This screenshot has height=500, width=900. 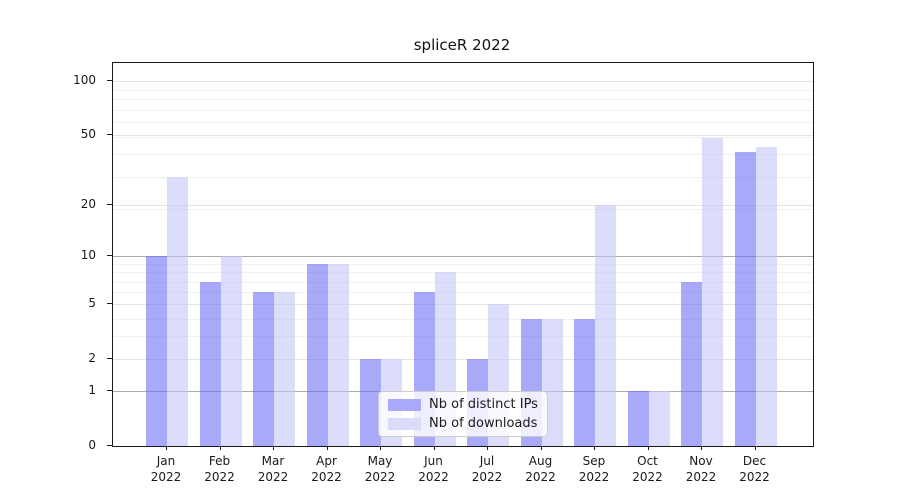 I want to click on bar-downloads-apr, so click(x=338, y=354).